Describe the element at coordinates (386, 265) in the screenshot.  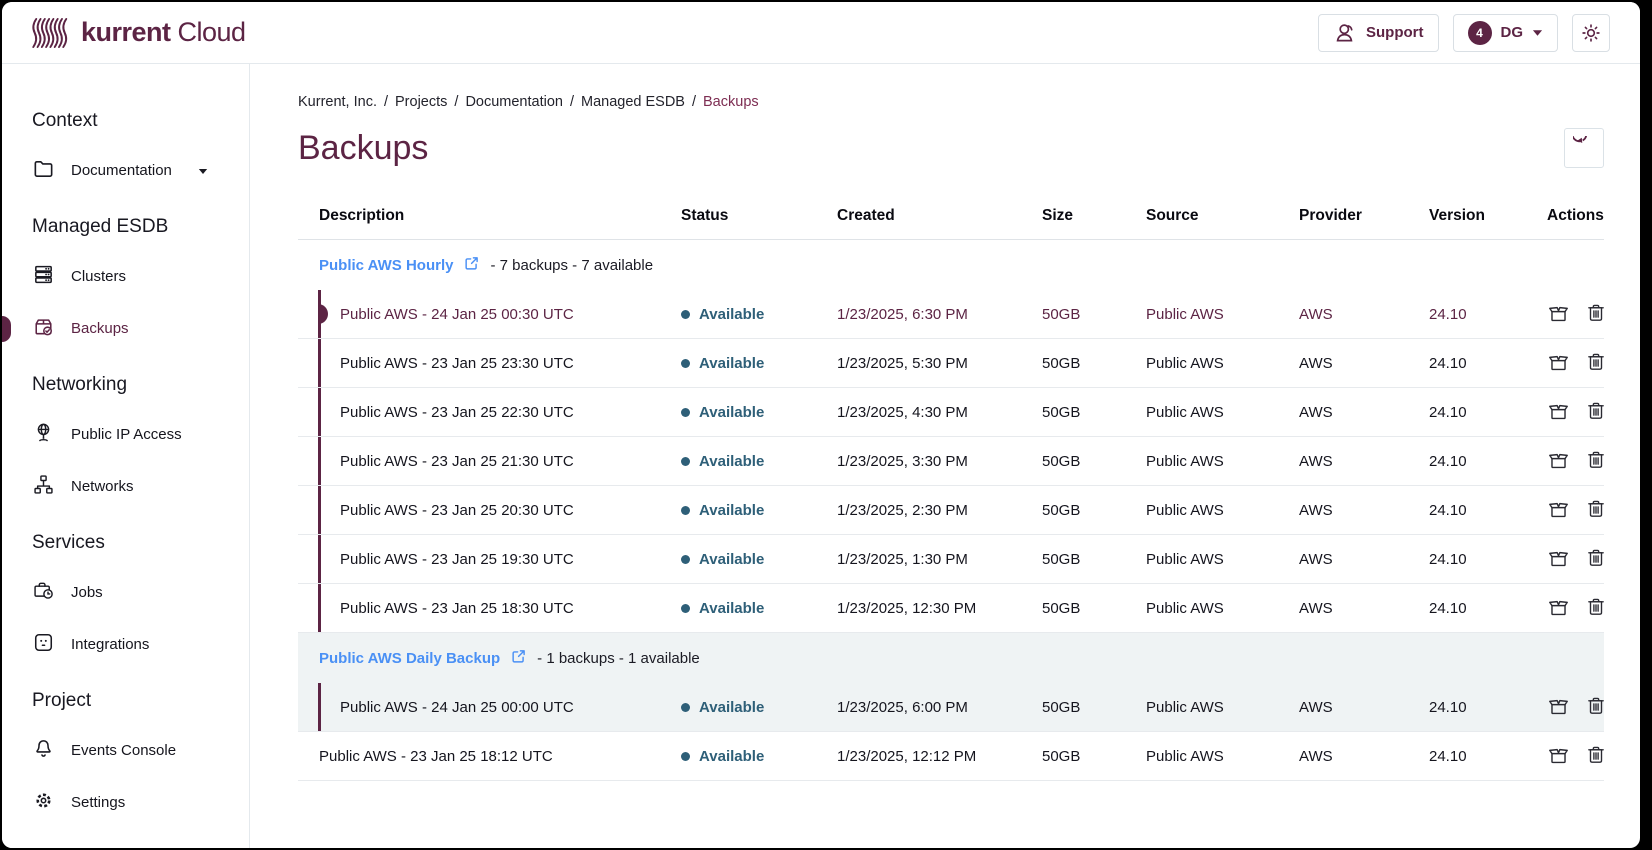
I see `group-name-link: Public AWS Hourly` at that location.